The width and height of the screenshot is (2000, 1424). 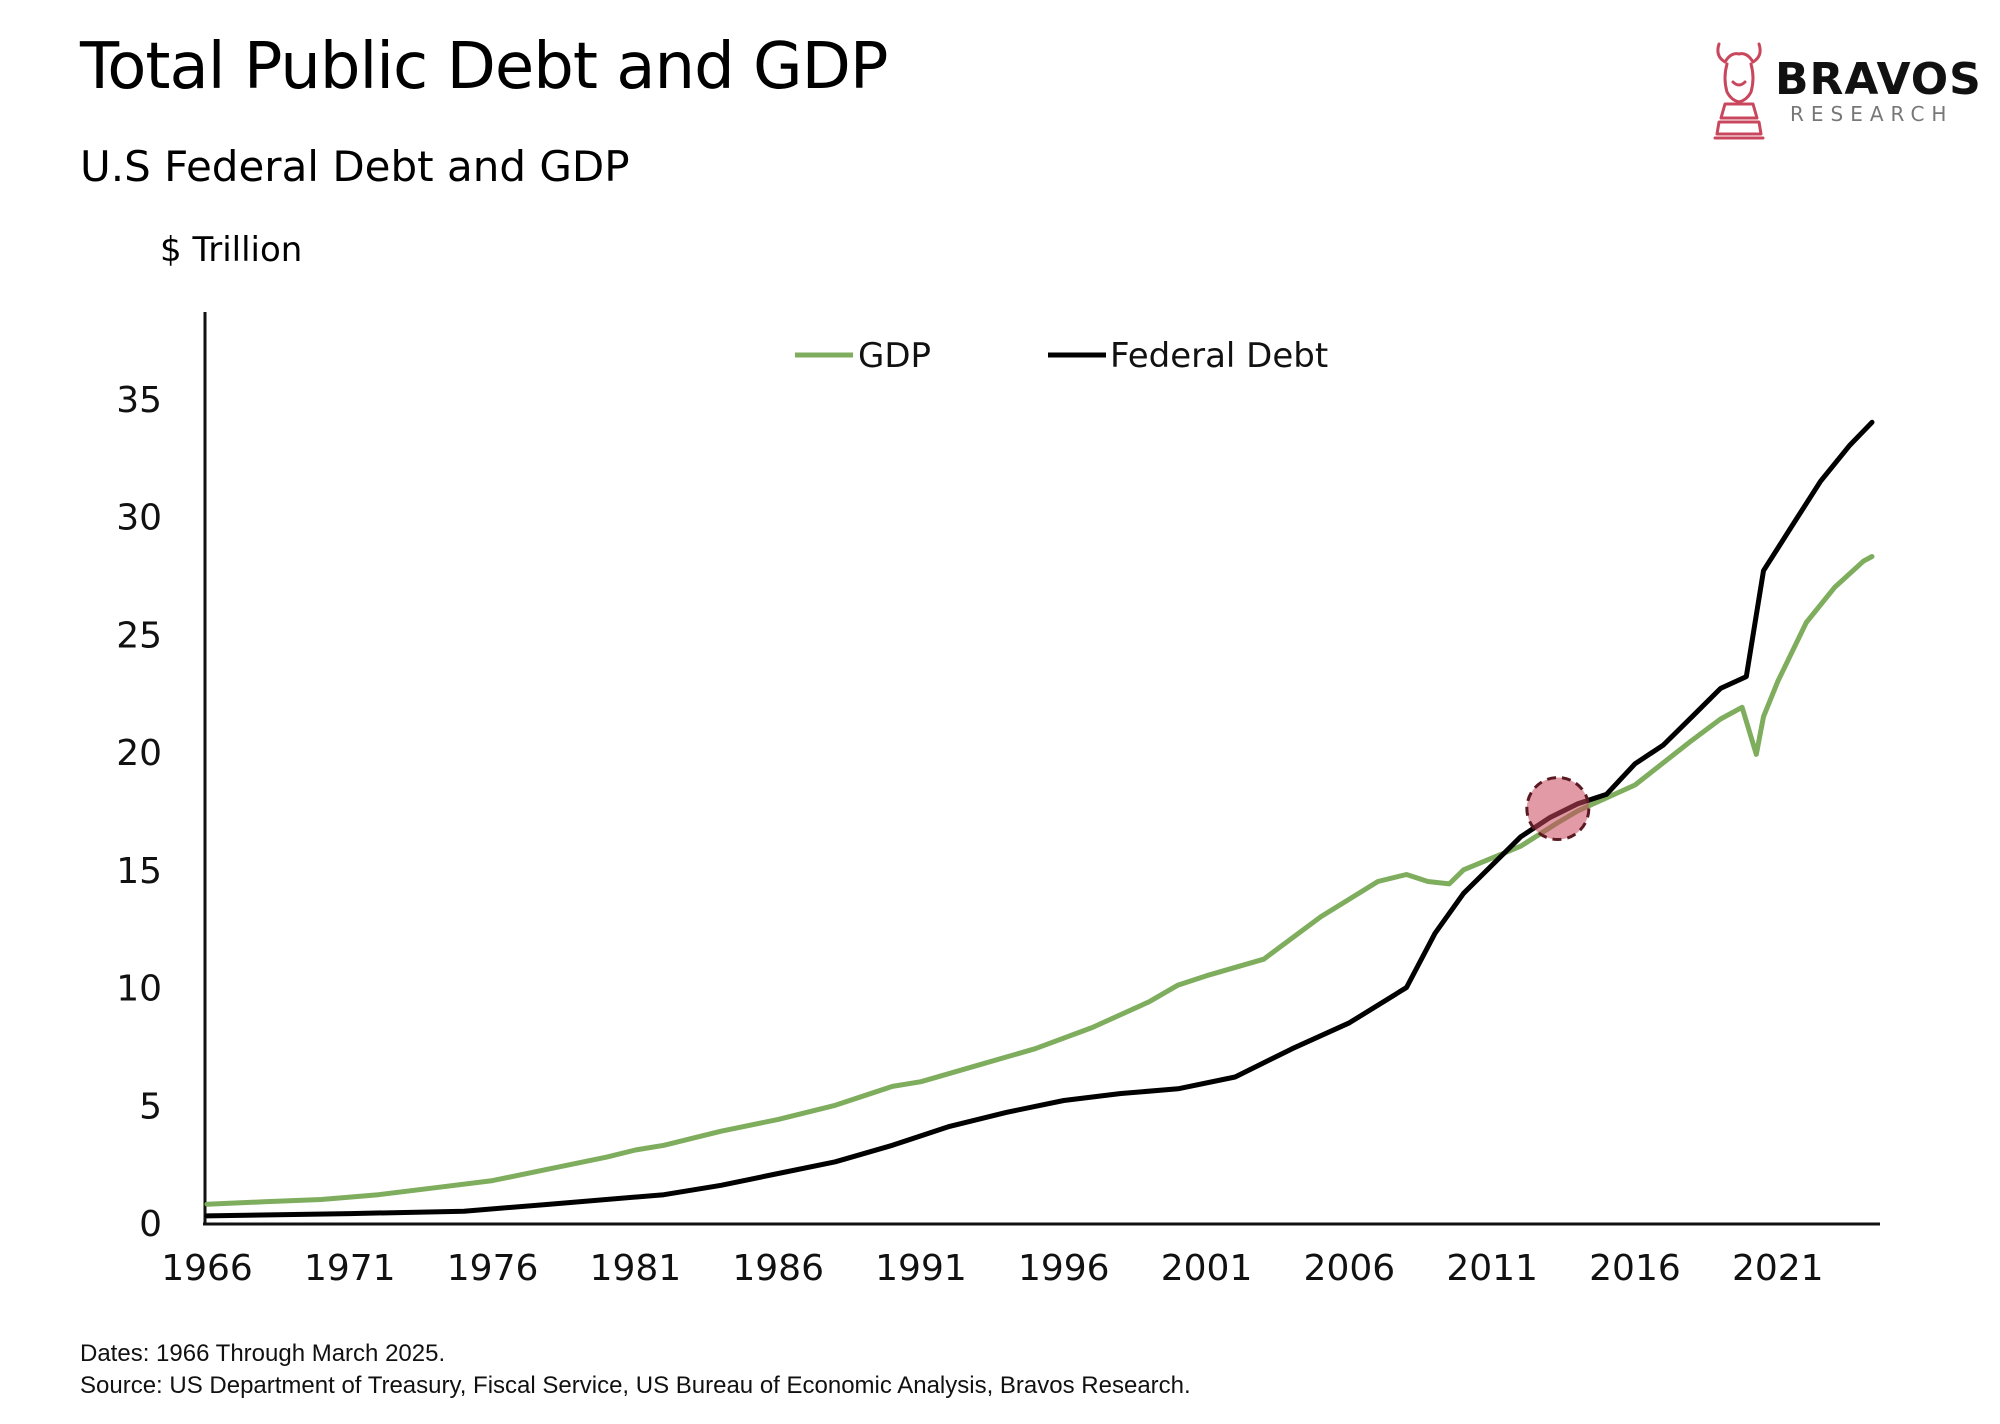 I want to click on bravos-research-logo: BRAVOS RESEARCH, so click(x=1843, y=93).